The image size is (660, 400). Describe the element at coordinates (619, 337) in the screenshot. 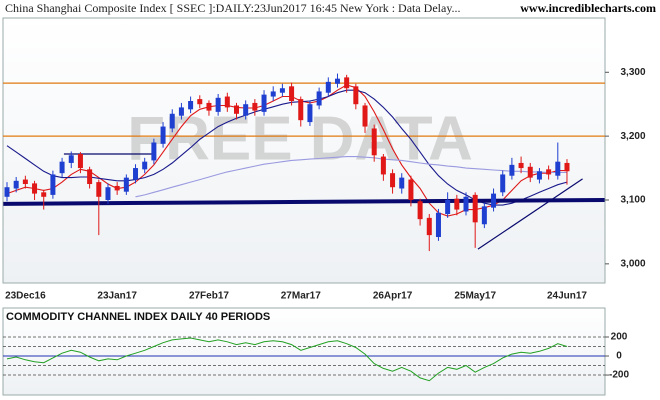

I see `y-tick-label: 200` at that location.